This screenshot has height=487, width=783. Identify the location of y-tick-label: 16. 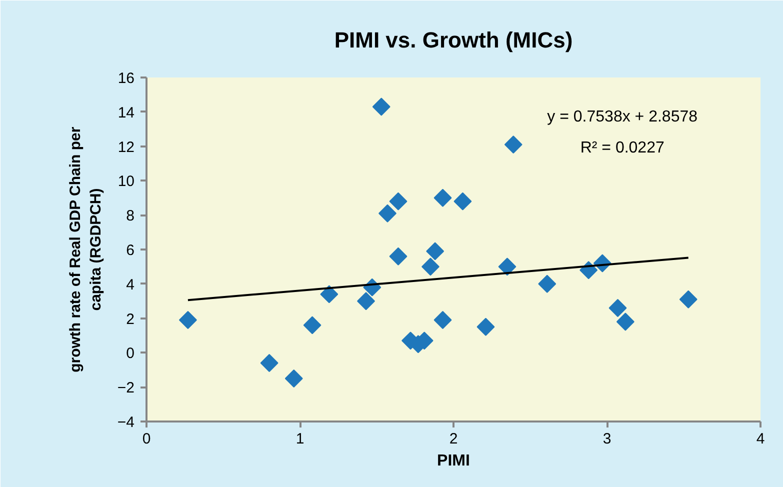
(126, 78).